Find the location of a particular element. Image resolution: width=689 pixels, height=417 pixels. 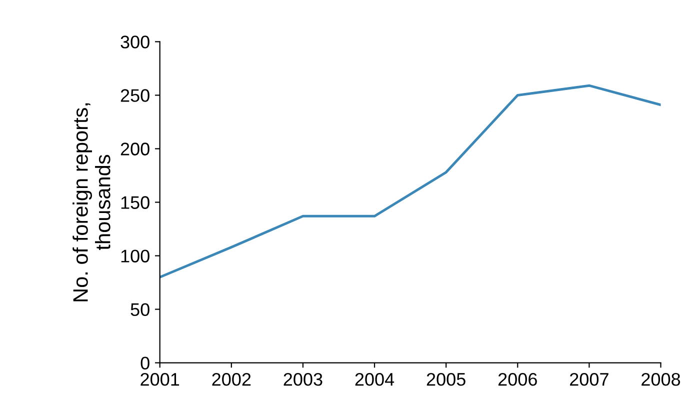

y-tick-label: 100 is located at coordinates (135, 256).